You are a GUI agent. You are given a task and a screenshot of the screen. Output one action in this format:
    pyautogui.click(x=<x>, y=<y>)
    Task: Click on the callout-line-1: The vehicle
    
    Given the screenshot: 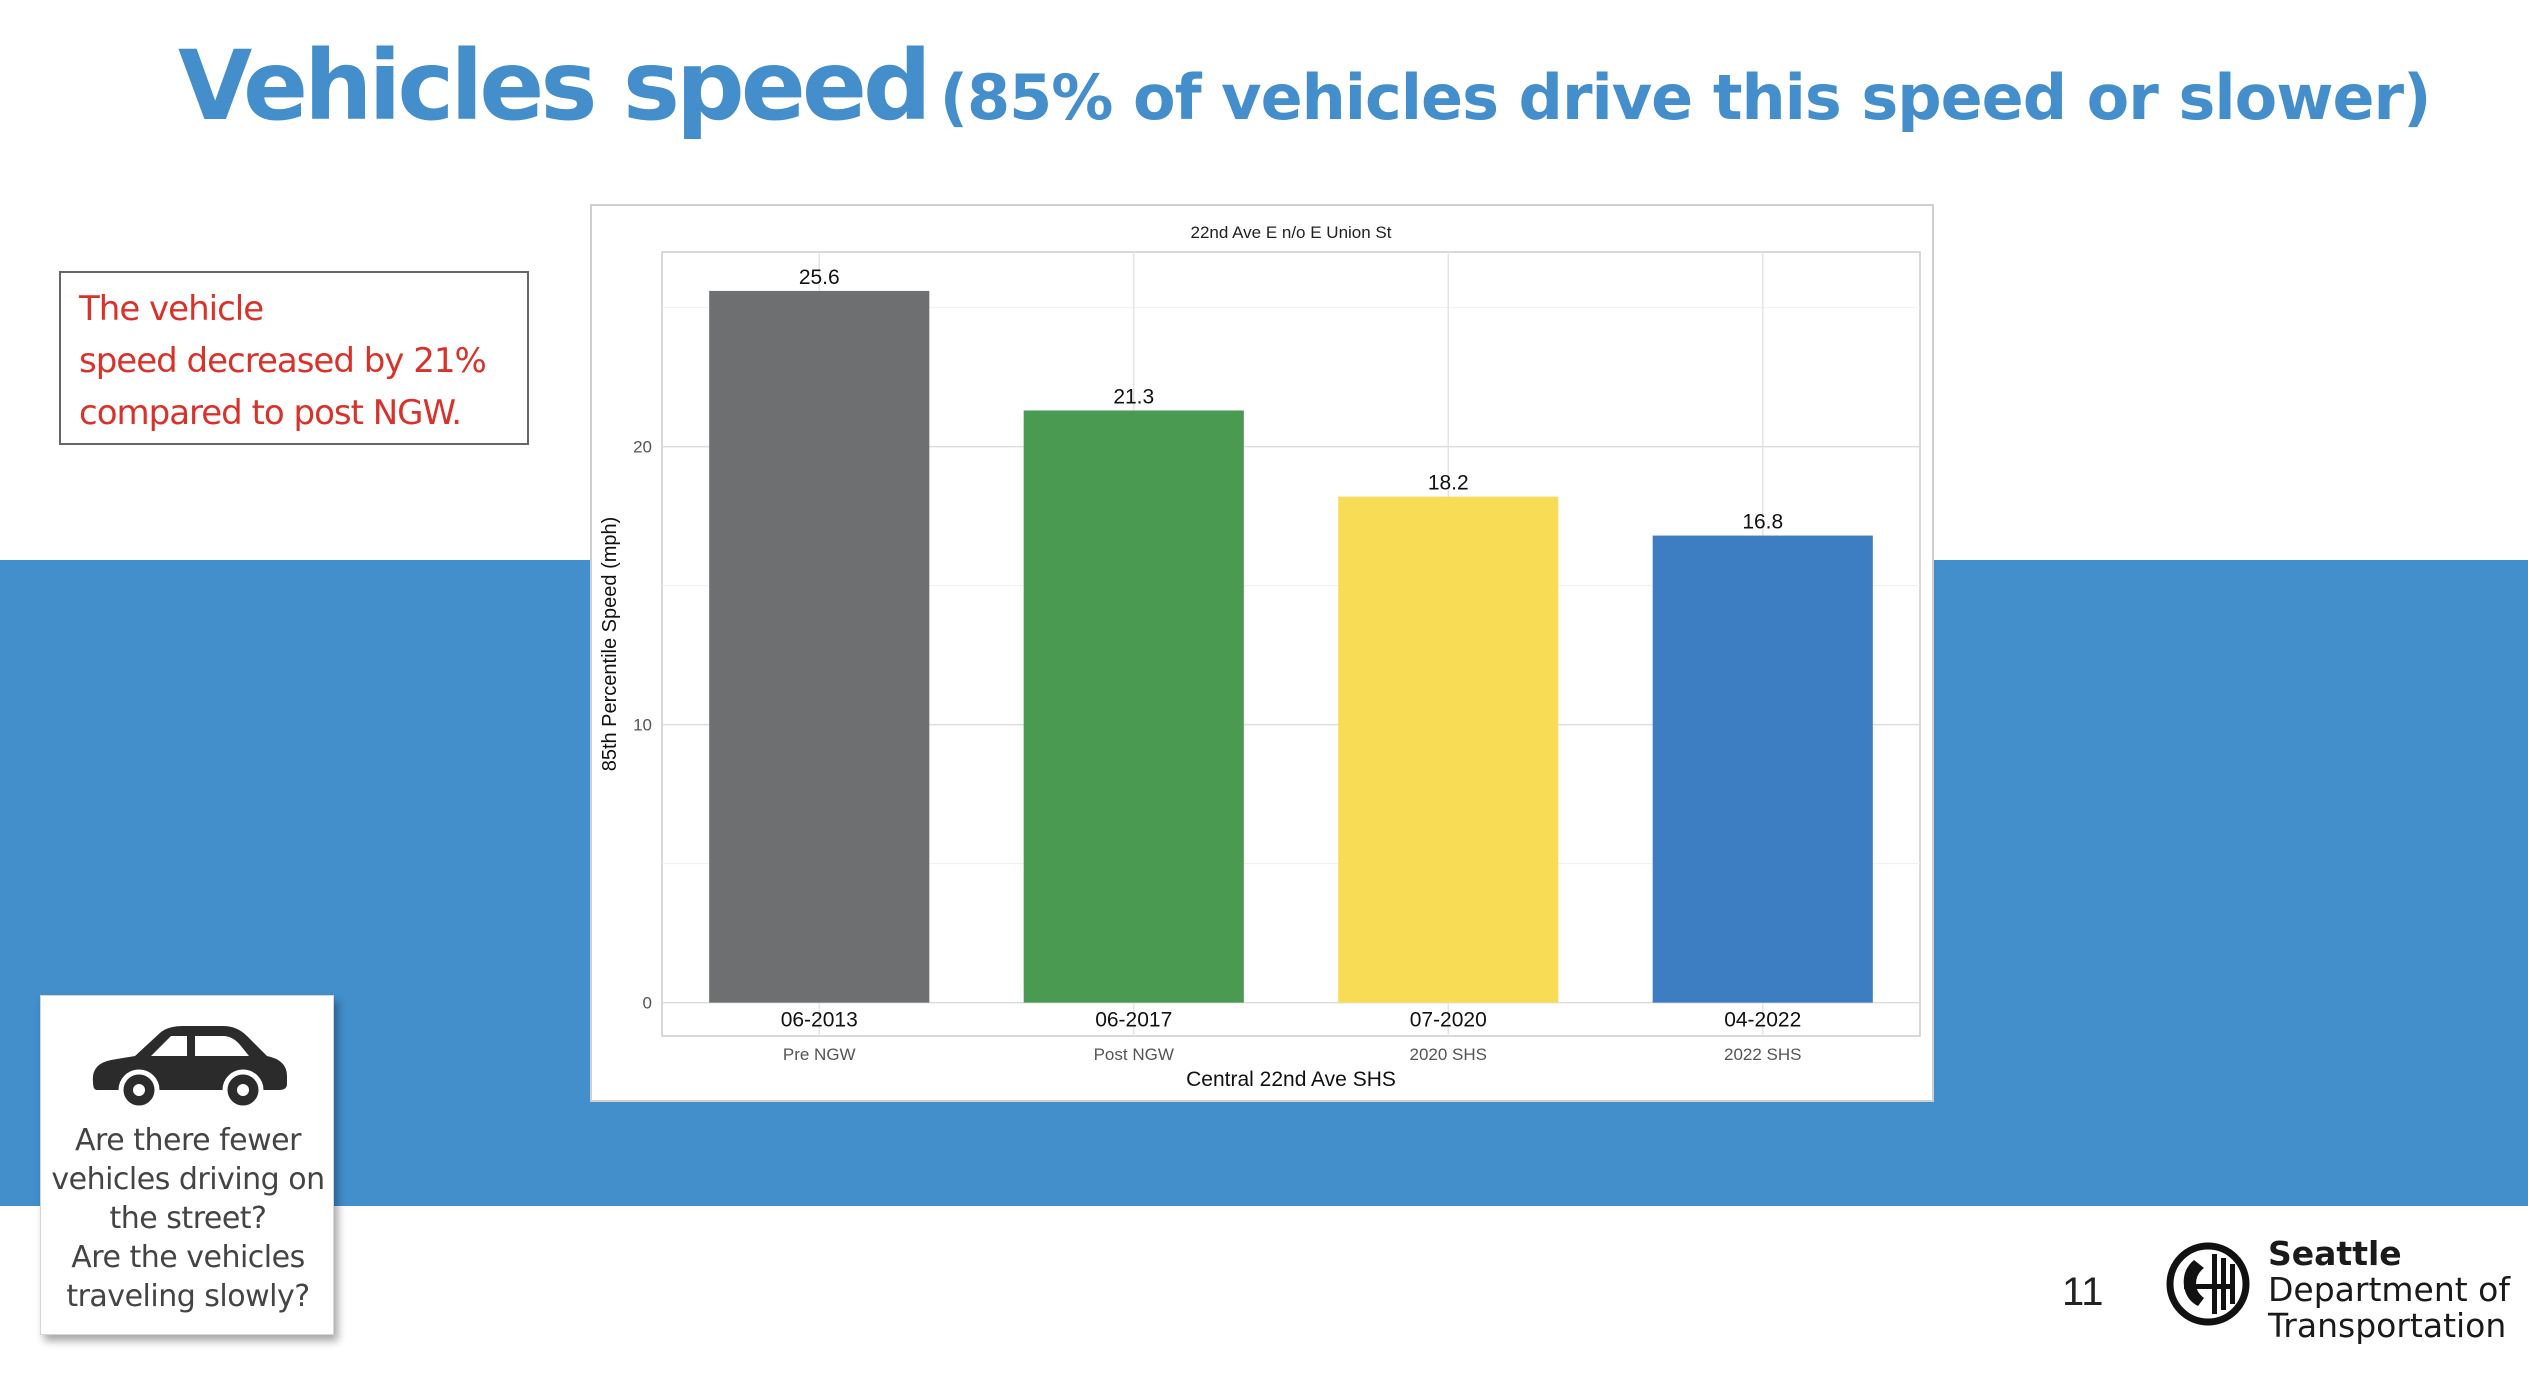 What is the action you would take?
    pyautogui.click(x=171, y=309)
    